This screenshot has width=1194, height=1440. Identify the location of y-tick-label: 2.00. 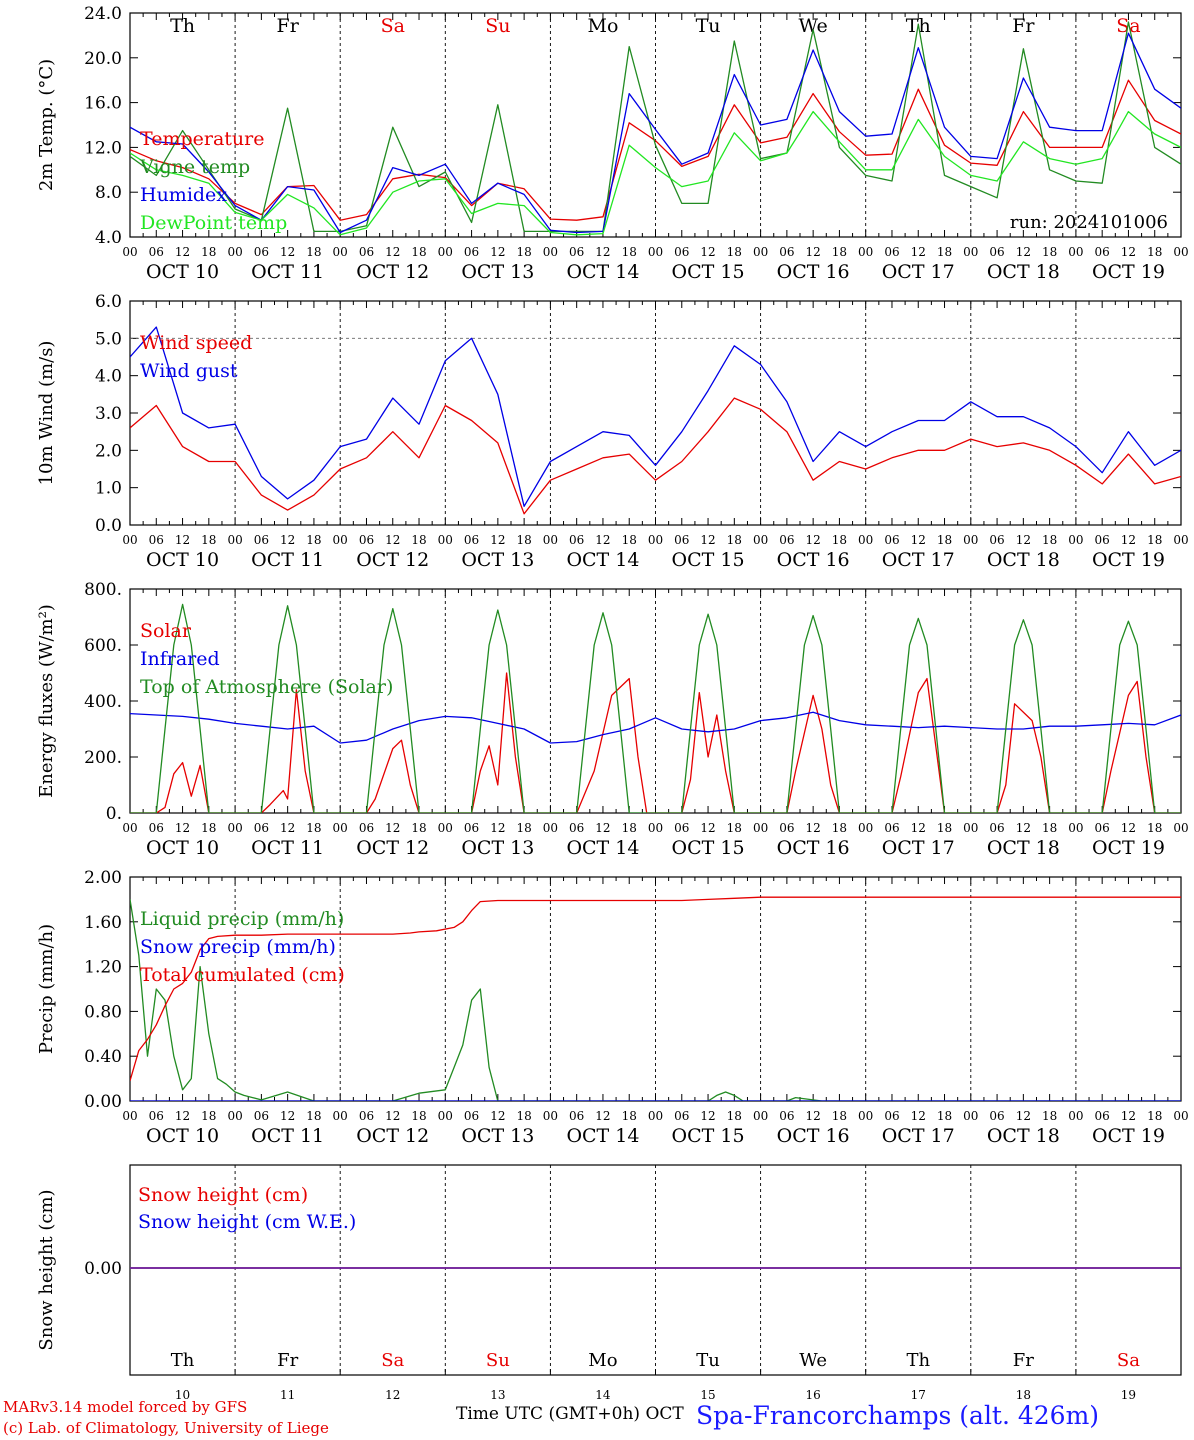
(103, 878).